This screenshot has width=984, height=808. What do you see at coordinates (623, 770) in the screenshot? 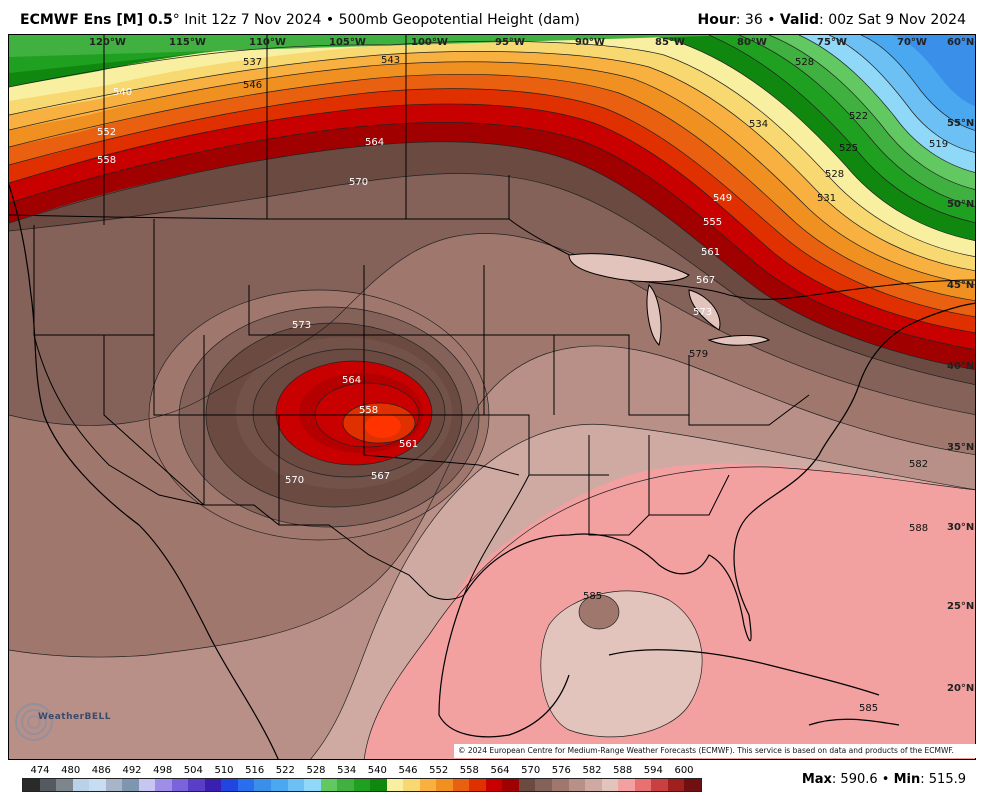
I see `colorbar-label: 588` at bounding box center [623, 770].